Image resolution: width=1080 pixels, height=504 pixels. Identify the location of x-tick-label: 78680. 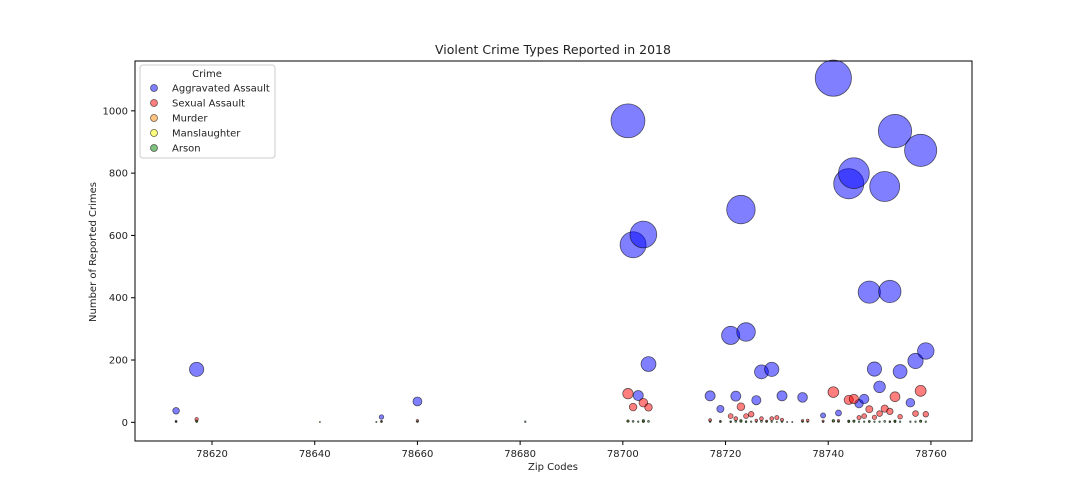
(520, 454).